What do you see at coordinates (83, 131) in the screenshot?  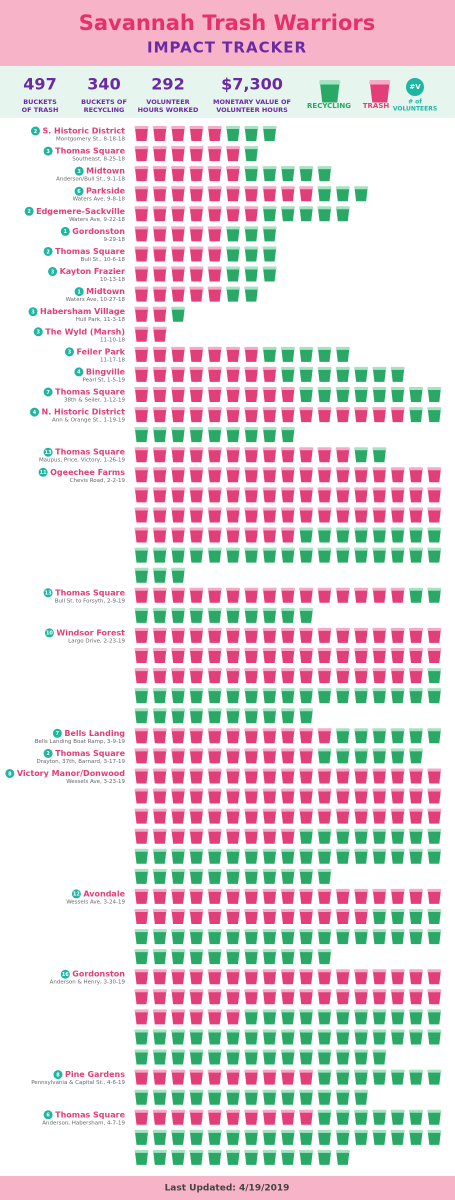 I see `event-name: S. Historic District` at bounding box center [83, 131].